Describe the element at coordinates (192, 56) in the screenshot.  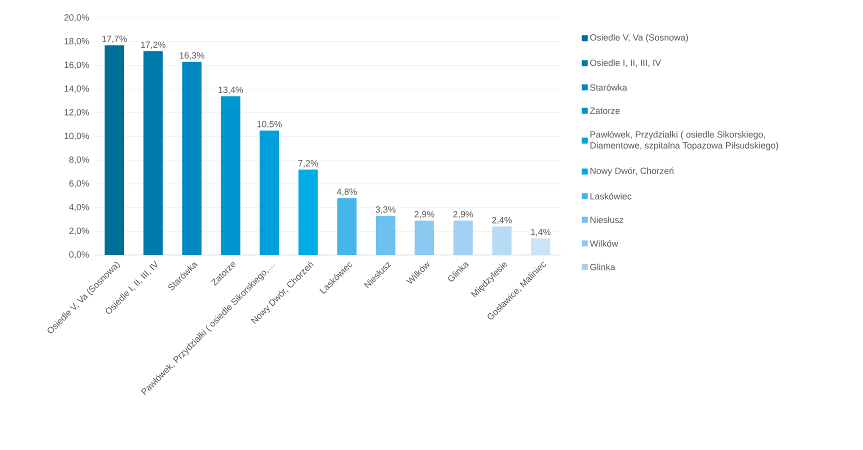
I see `data-label: 16,3%` at that location.